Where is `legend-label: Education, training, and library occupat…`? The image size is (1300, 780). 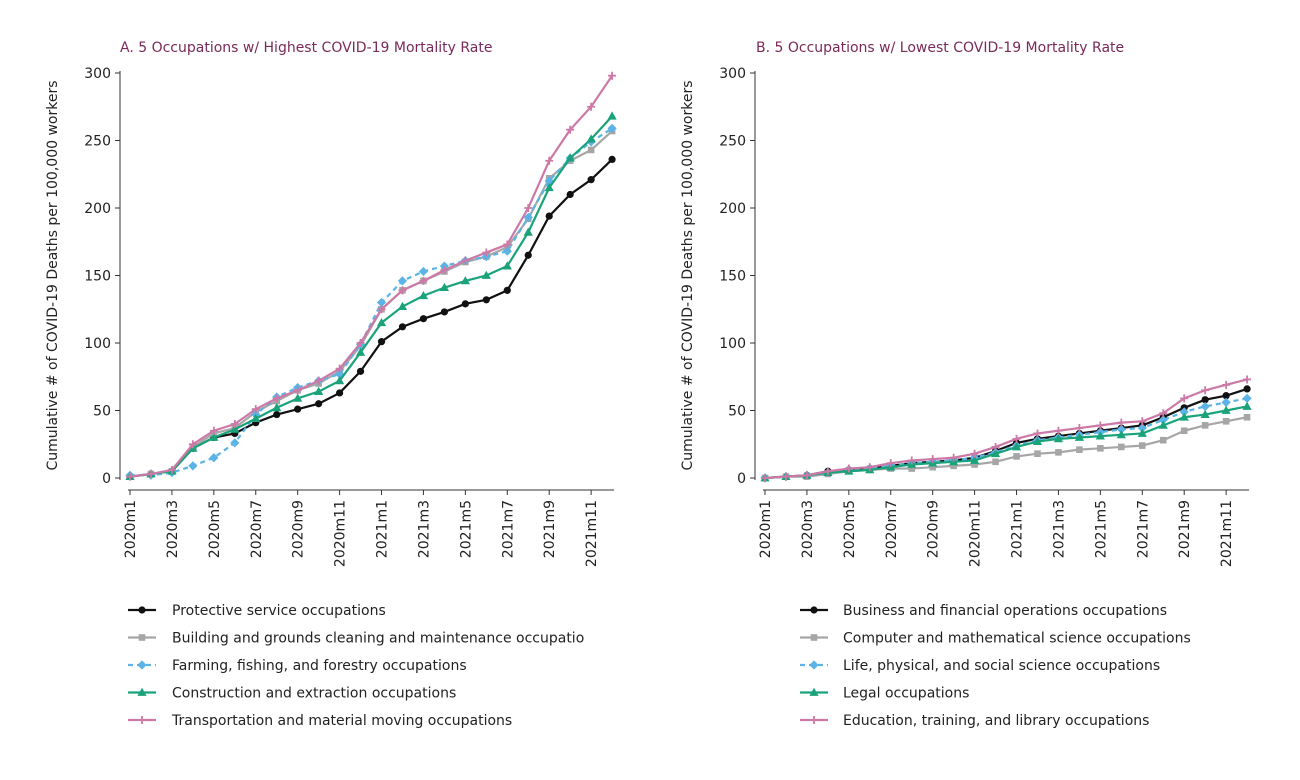 legend-label: Education, training, and library occupat… is located at coordinates (996, 721).